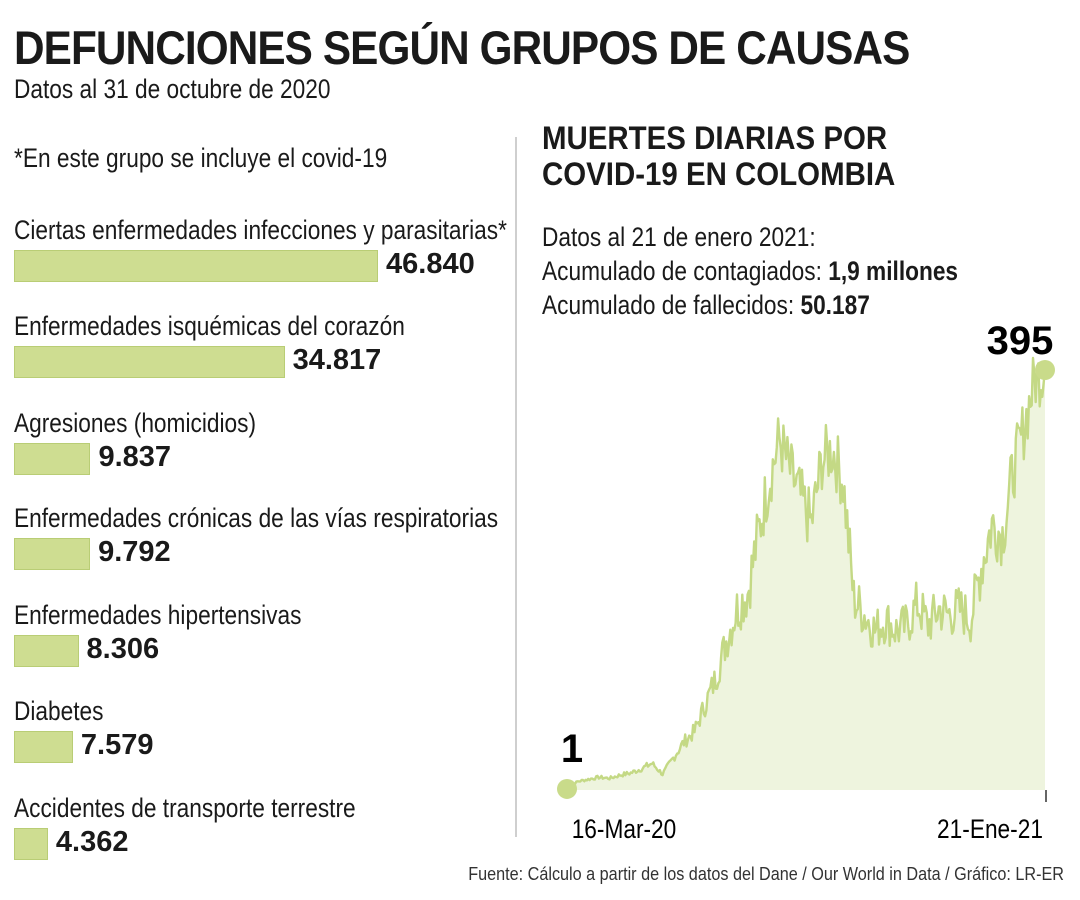  What do you see at coordinates (302, 554) in the screenshot?
I see `cause-bar-row: 9.792` at bounding box center [302, 554].